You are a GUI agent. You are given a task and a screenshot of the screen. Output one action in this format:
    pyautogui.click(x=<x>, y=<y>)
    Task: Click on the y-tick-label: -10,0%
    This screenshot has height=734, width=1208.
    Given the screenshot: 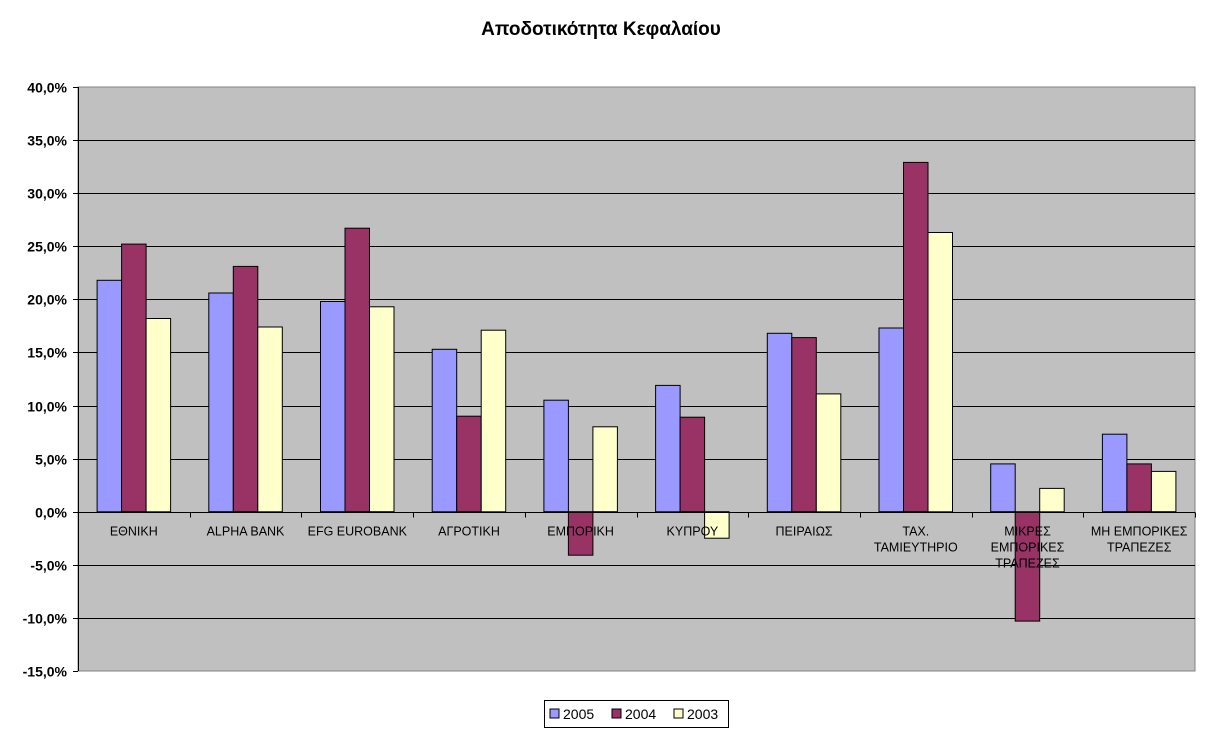 What is the action you would take?
    pyautogui.click(x=45, y=619)
    